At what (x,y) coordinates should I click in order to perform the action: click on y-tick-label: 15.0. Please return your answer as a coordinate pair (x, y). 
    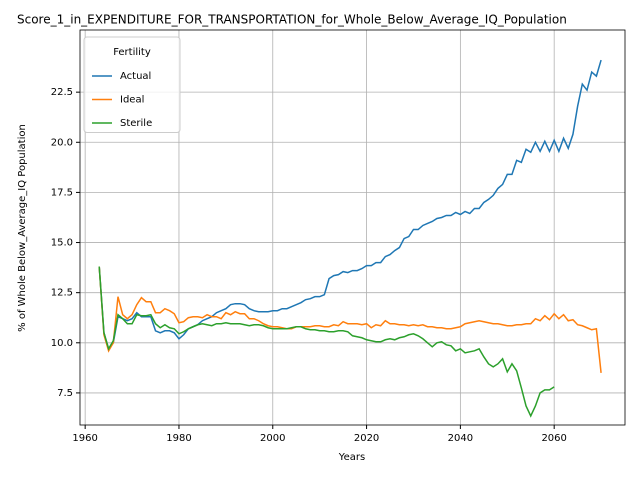
    Looking at the image, I should click on (62, 243).